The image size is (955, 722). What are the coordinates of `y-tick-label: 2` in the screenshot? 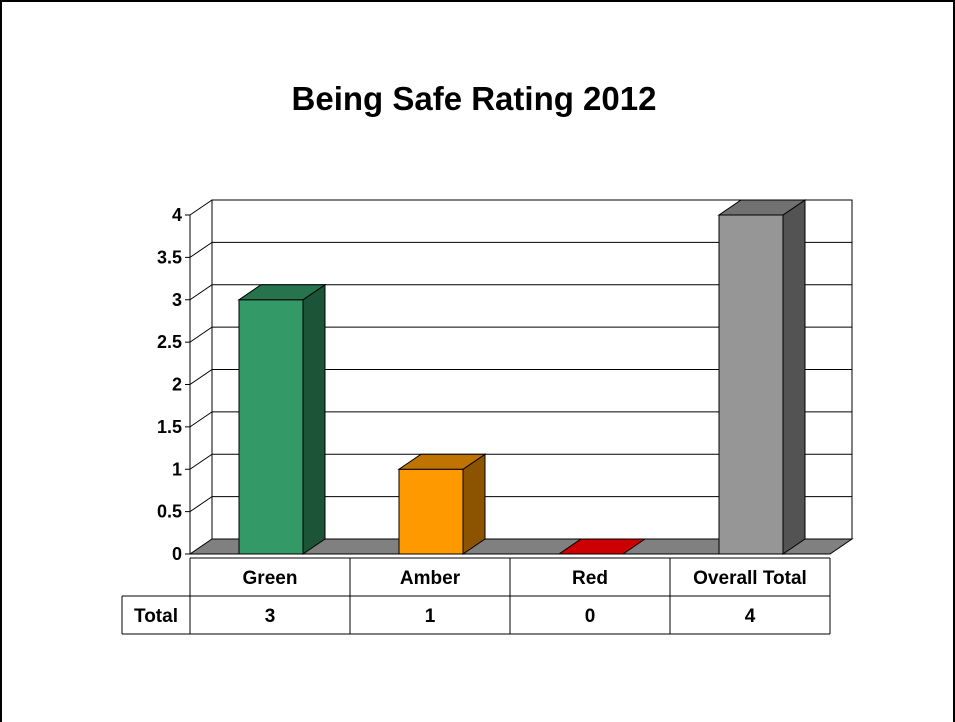 It's located at (177, 385).